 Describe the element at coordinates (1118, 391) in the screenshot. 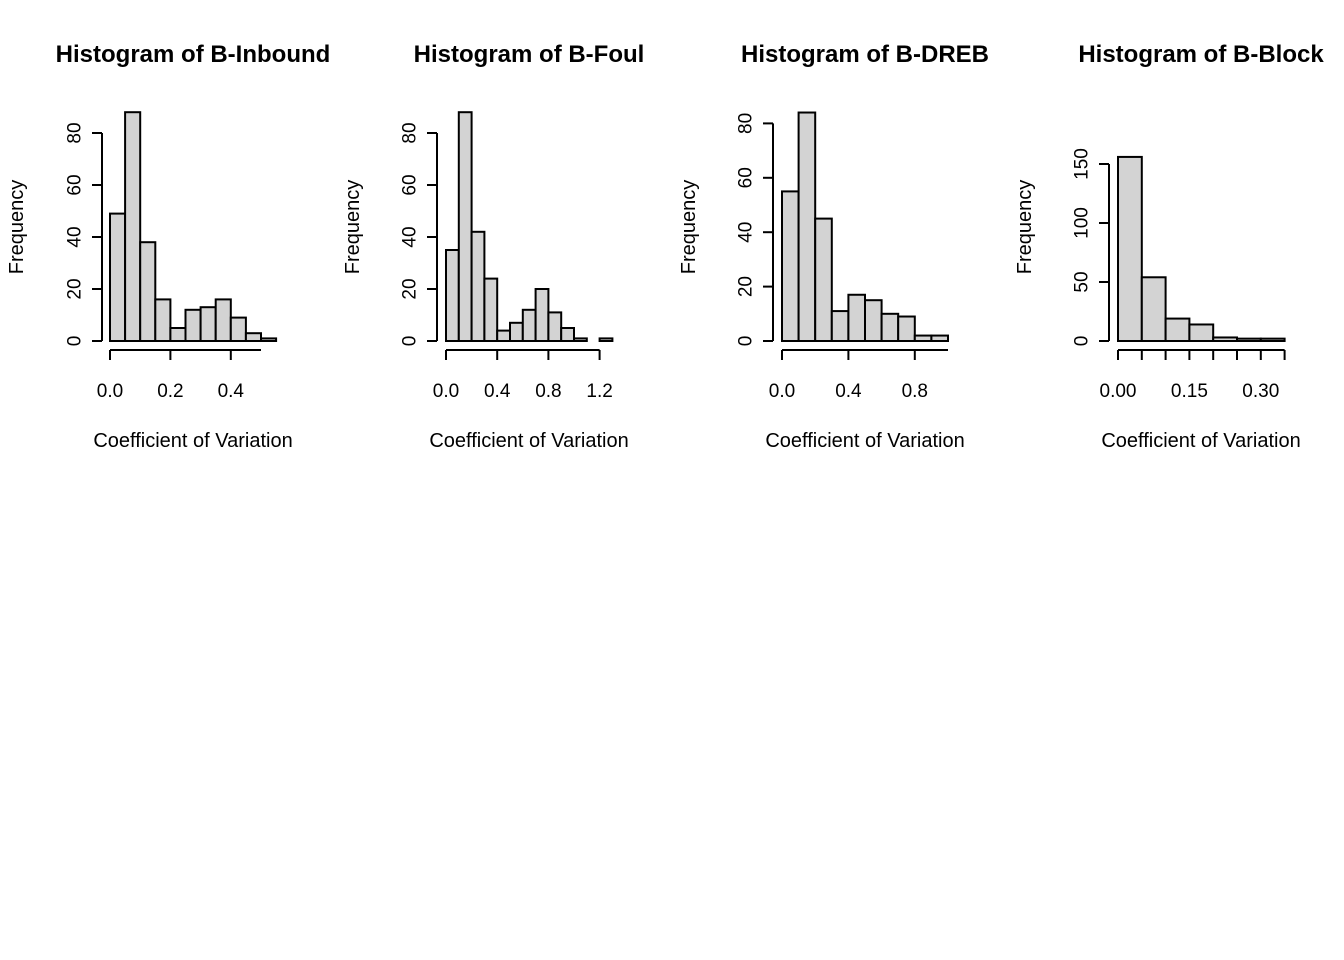

I see `x-tick-label: 0.00` at that location.